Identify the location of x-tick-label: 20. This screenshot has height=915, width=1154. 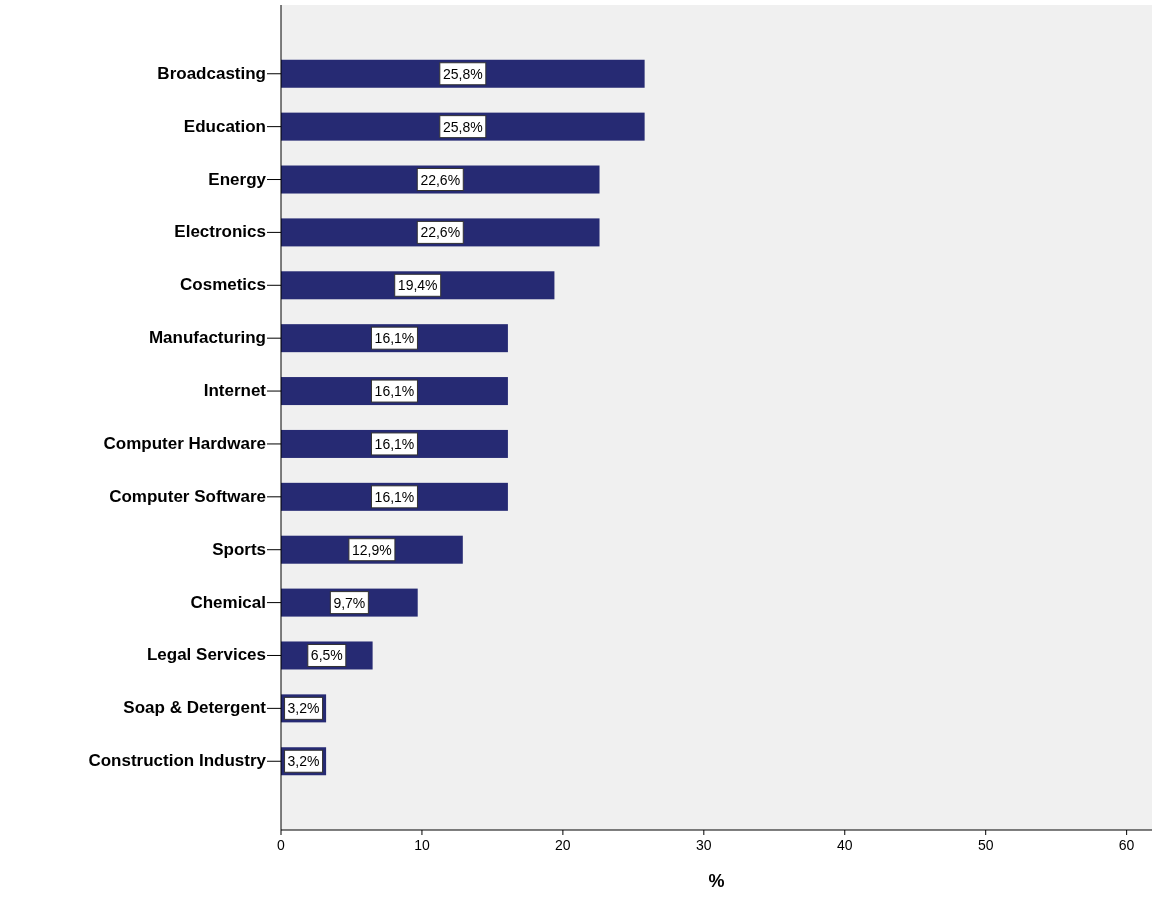
(563, 845).